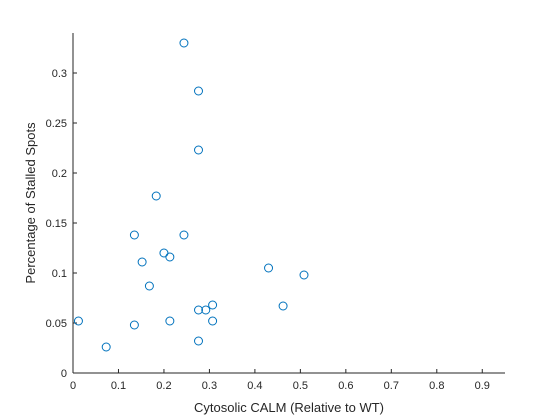 The image size is (560, 420). What do you see at coordinates (56, 324) in the screenshot?
I see `y-tick-label: 0.05` at bounding box center [56, 324].